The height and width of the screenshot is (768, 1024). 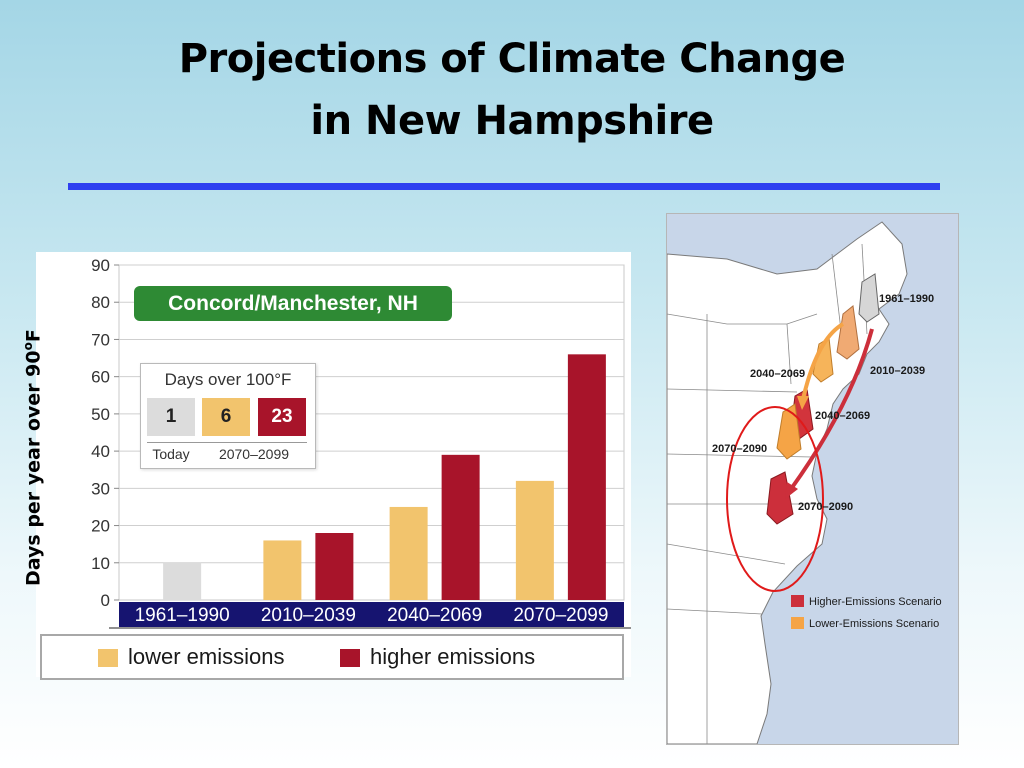 What do you see at coordinates (100, 488) in the screenshot?
I see `y-tick-label: 30` at bounding box center [100, 488].